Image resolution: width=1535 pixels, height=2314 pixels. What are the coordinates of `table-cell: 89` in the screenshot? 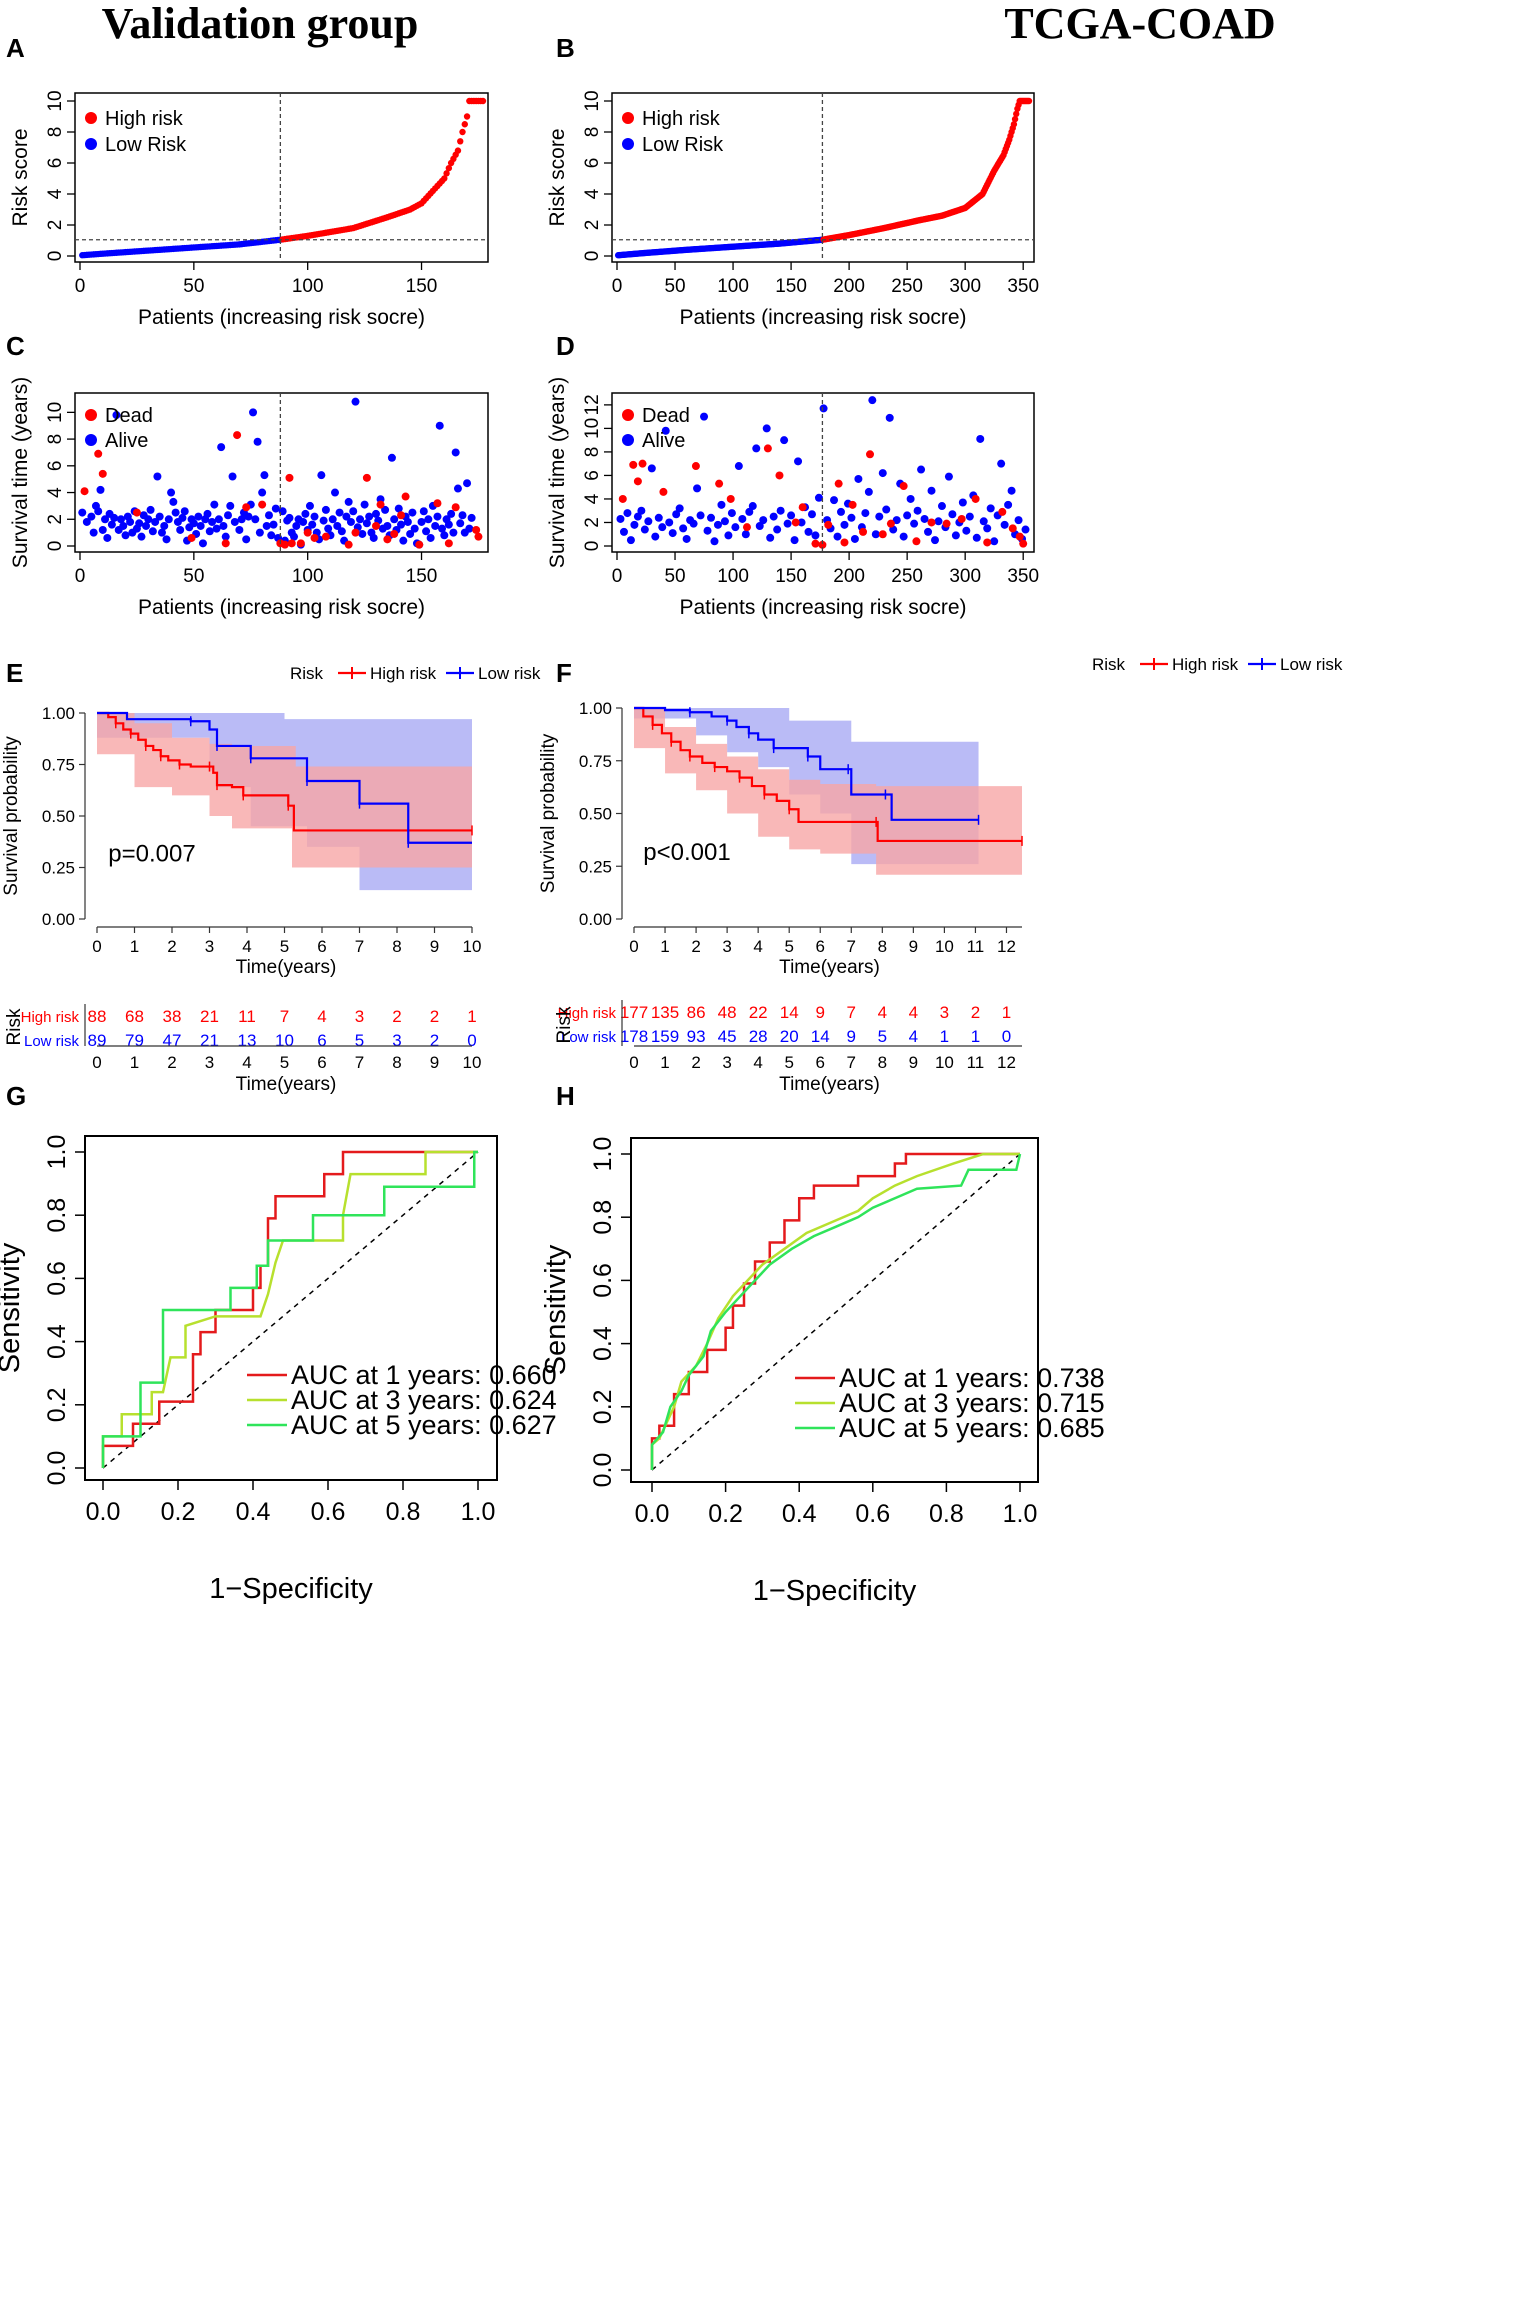 It's located at (97, 1040).